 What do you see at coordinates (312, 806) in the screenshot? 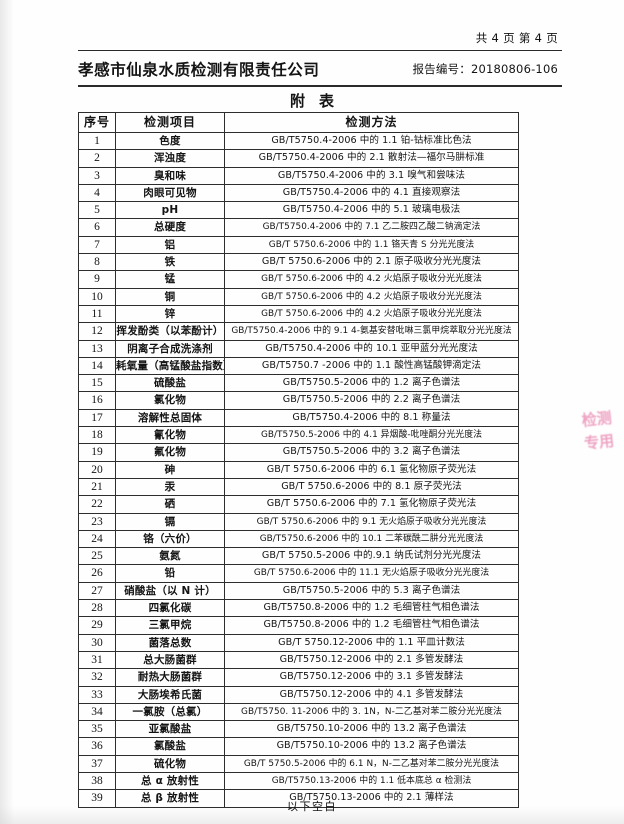
I see `end-of-document-note: 以下空白` at bounding box center [312, 806].